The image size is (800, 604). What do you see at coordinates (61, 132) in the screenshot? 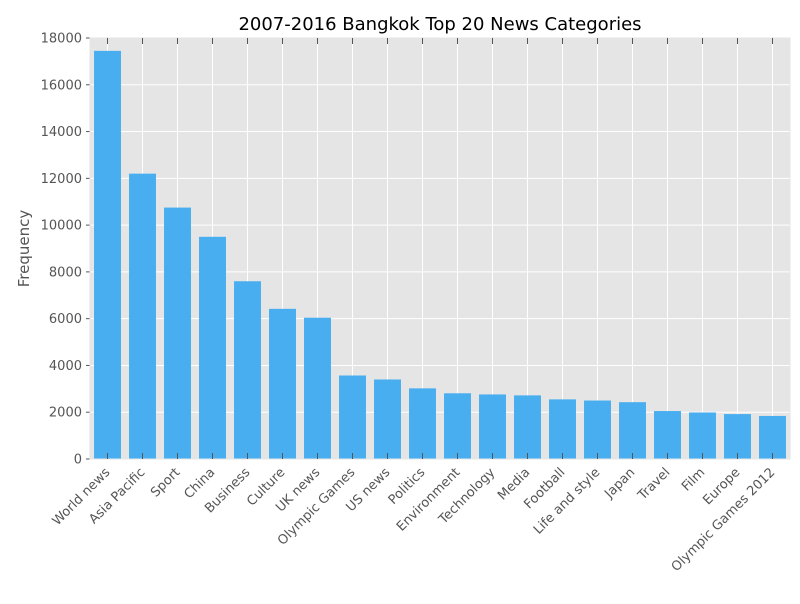
I see `y-tick-label: 14000` at bounding box center [61, 132].